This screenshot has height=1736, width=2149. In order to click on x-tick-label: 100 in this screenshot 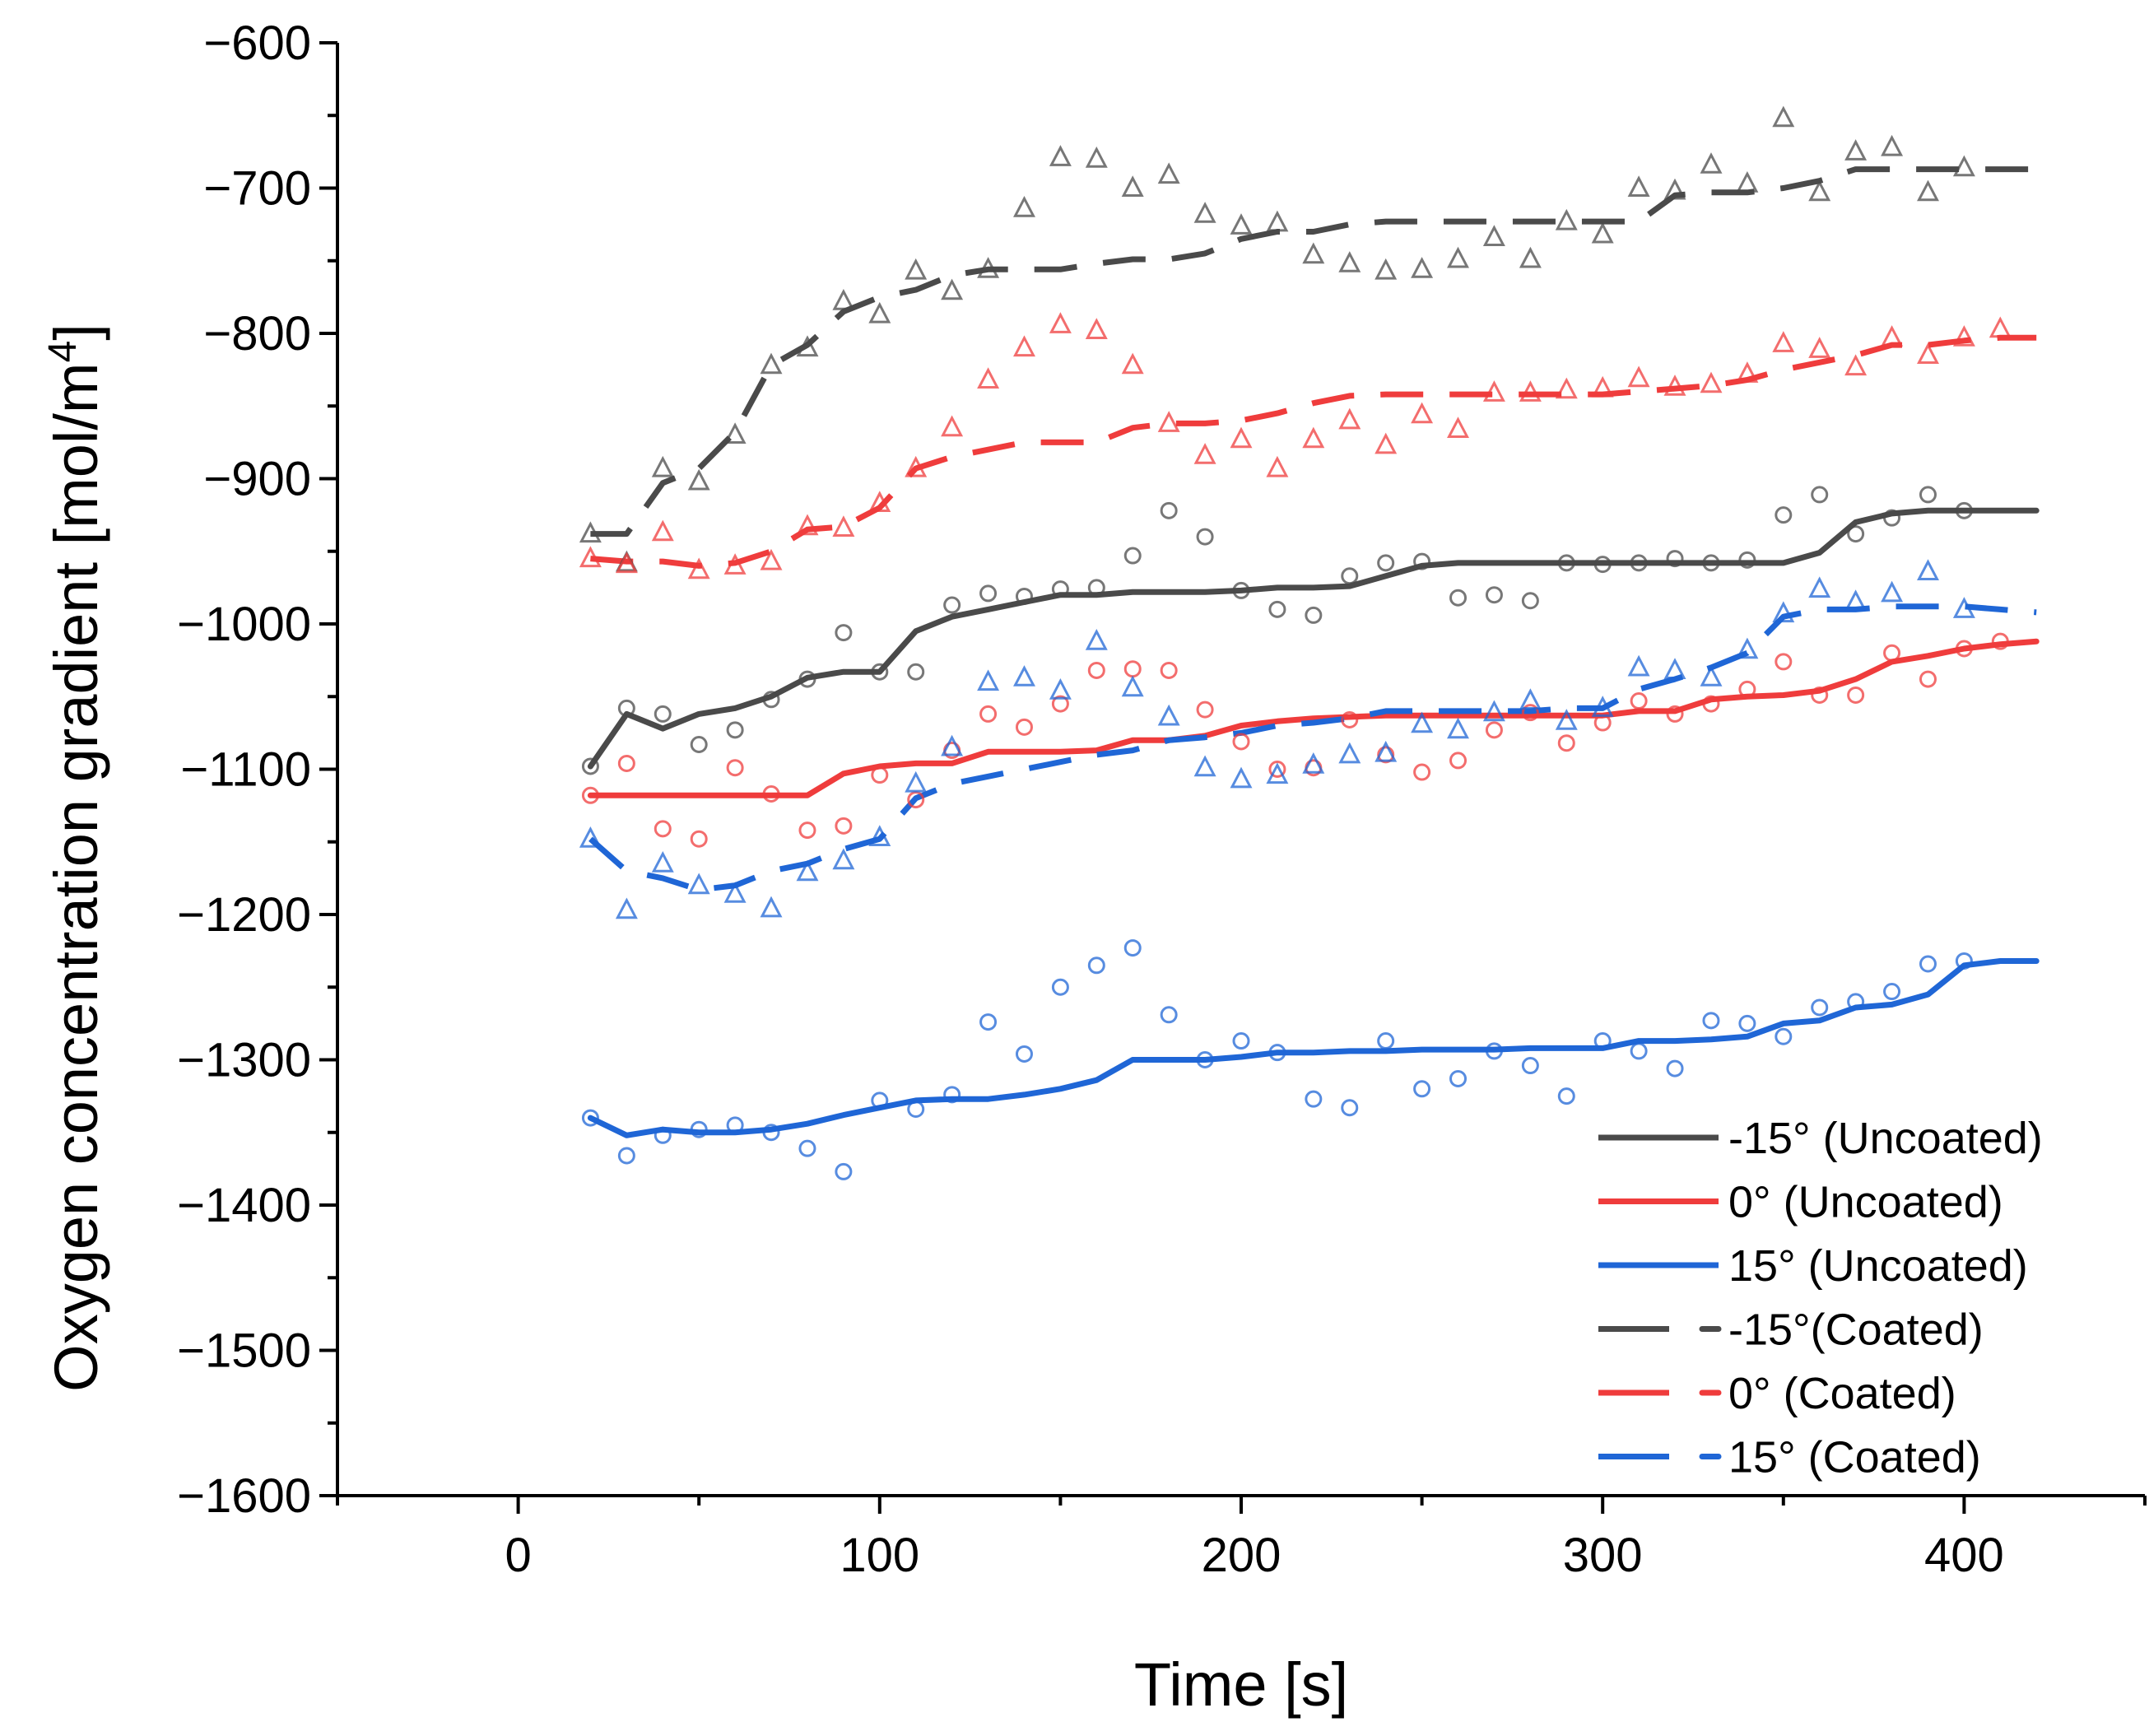, I will do `click(879, 1555)`.